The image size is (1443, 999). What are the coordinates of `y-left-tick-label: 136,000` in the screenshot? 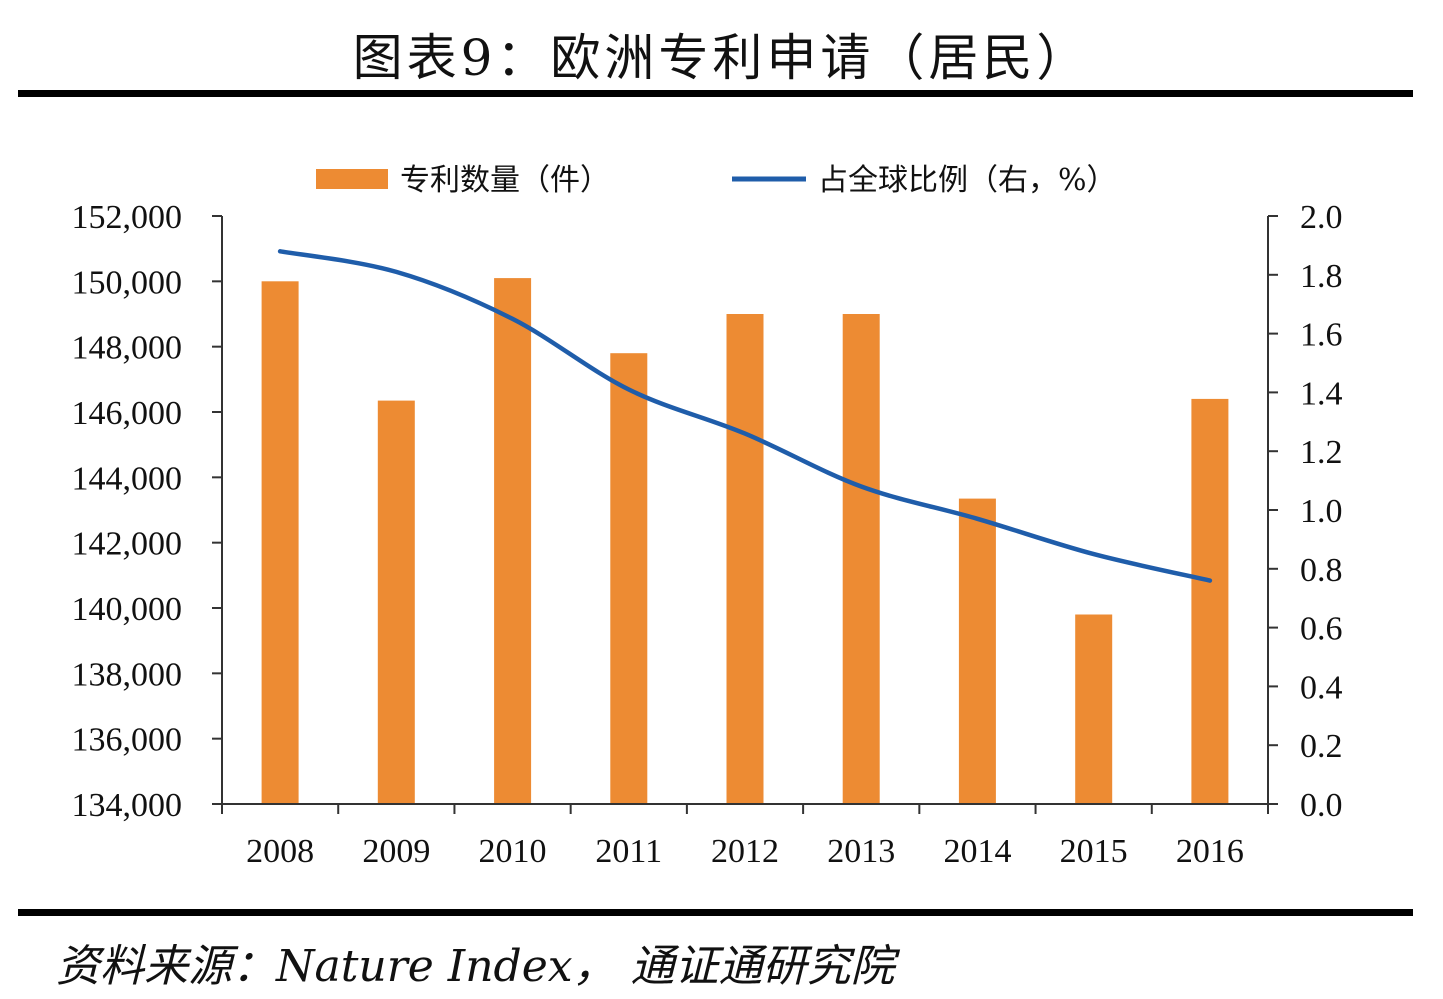 It's located at (127, 740).